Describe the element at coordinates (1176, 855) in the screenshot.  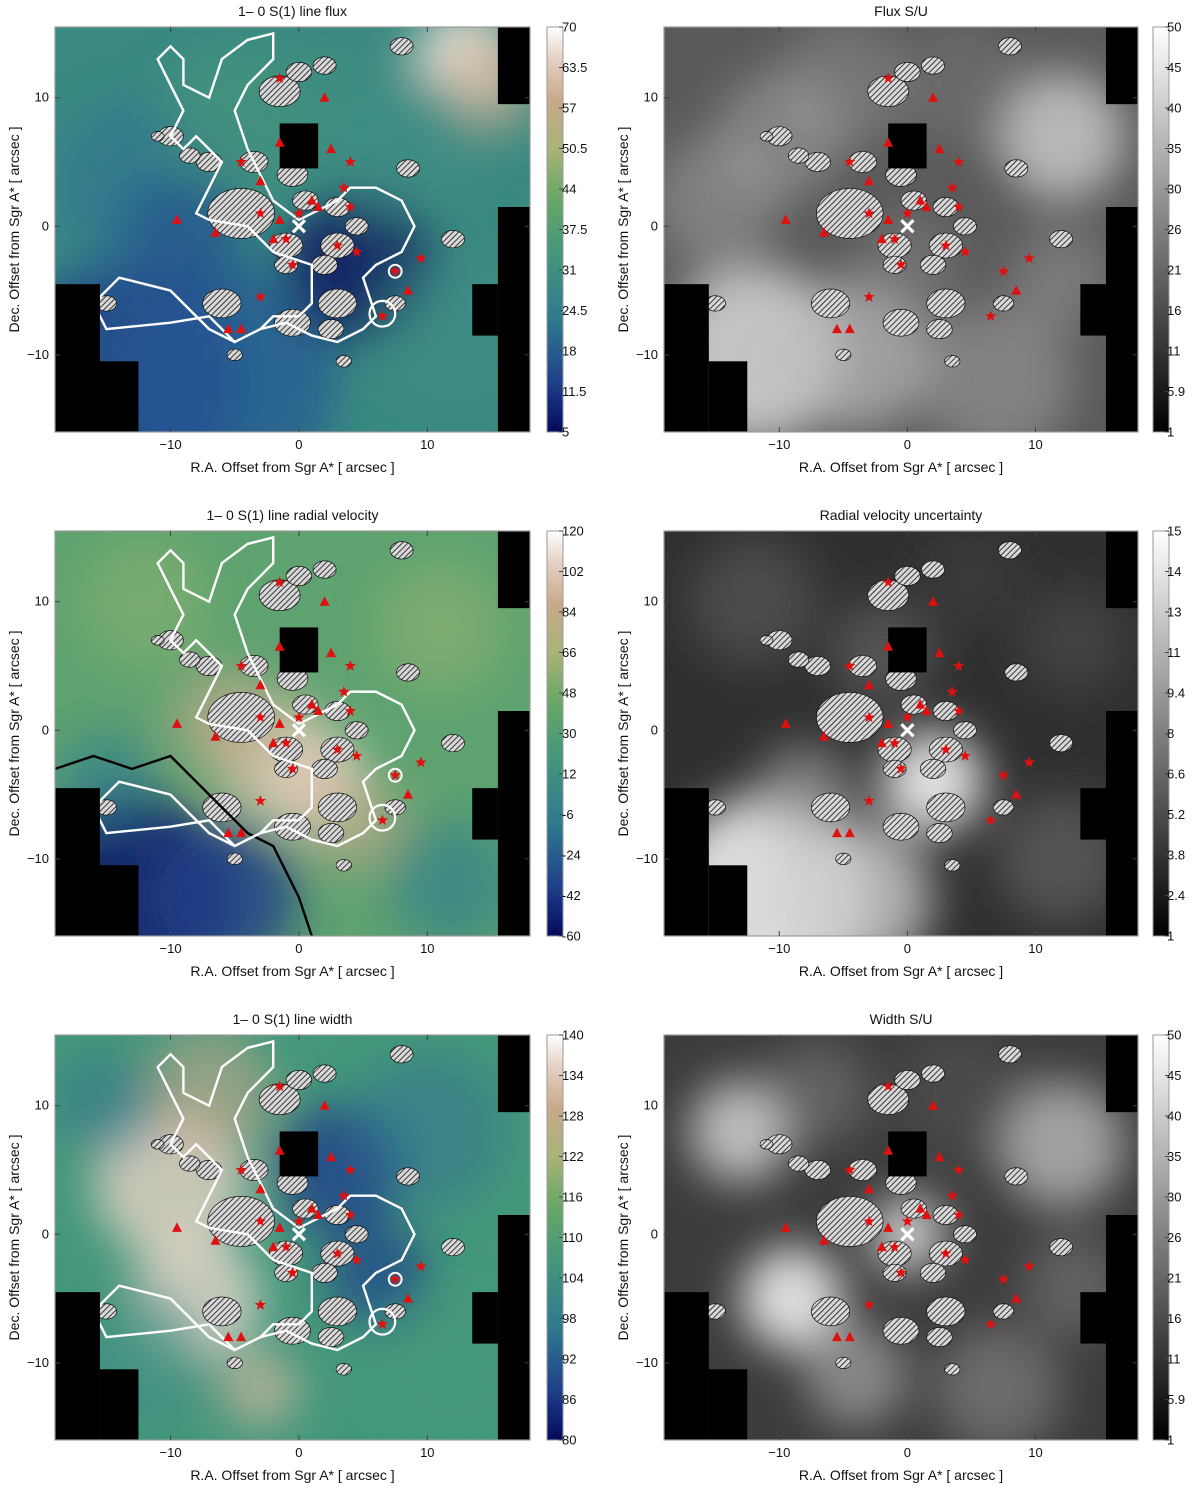
I see `colorbar-tick-label: 3.8` at that location.